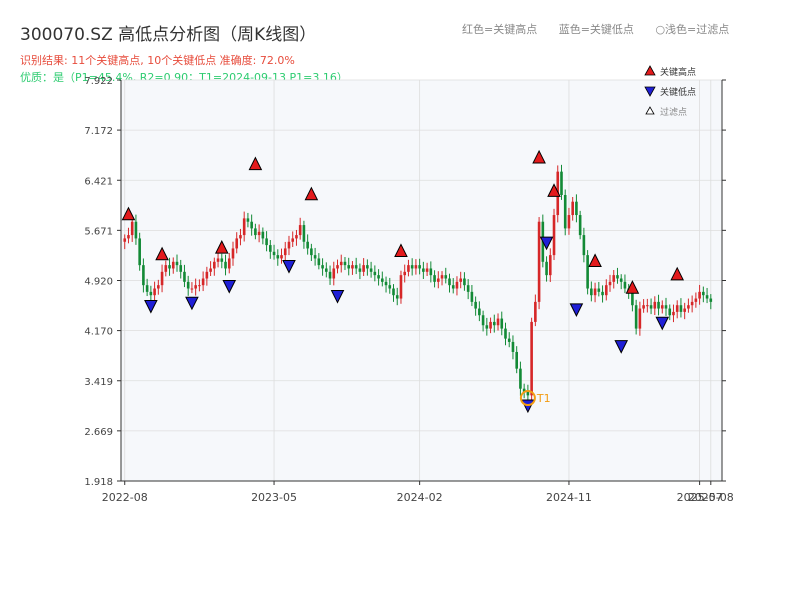 Image resolution: width=800 pixels, height=600 pixels. I want to click on result-summary: 识别结果: 11个关键高点, 10个关键低点 准确度: 72.0%, so click(157, 60).